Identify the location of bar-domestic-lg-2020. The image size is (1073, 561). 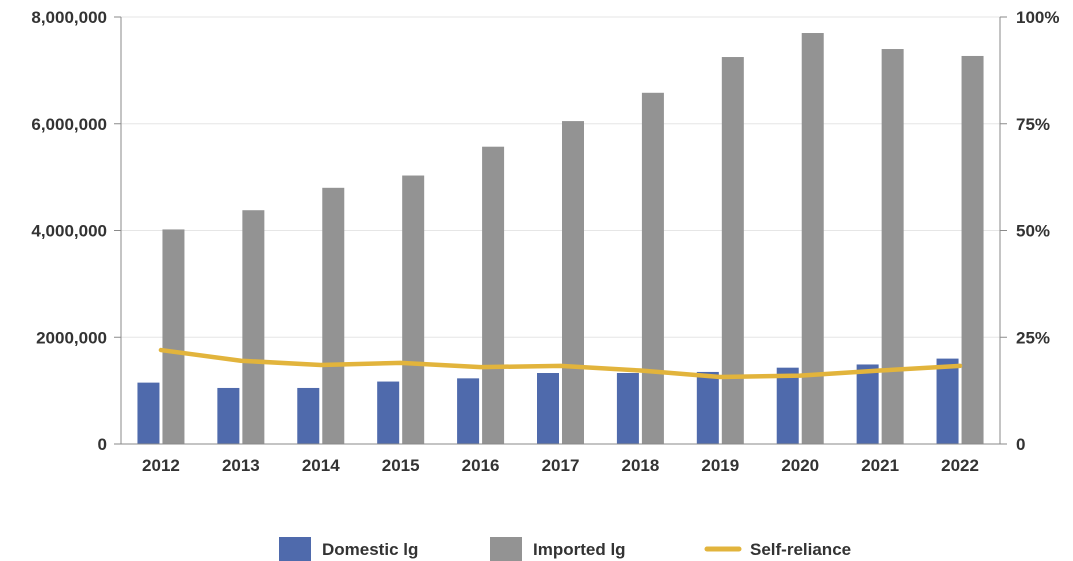
(787, 405).